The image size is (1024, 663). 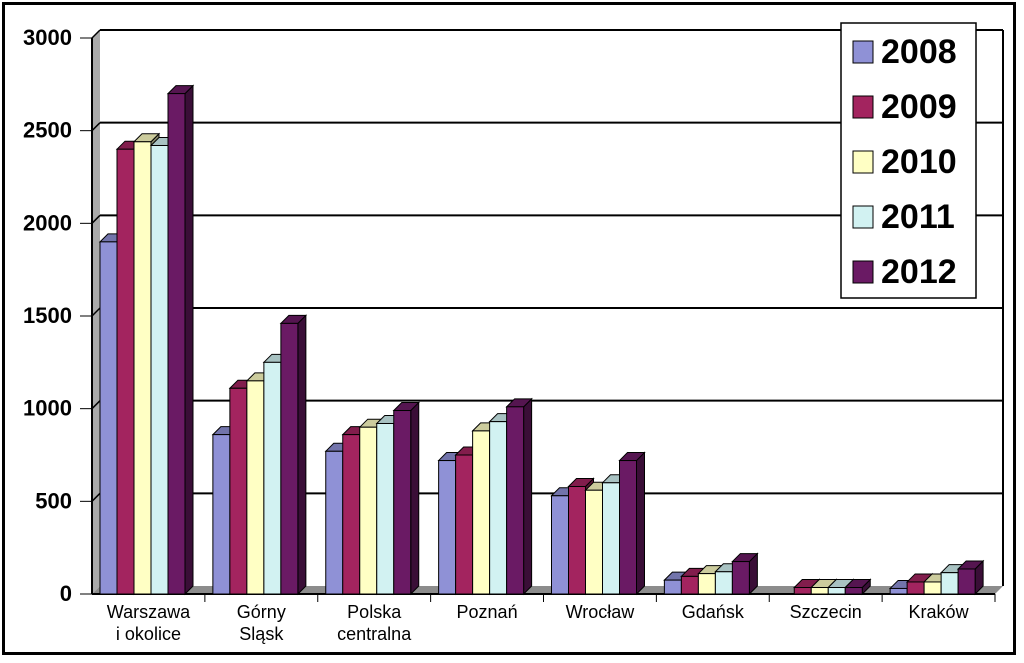 What do you see at coordinates (47, 222) in the screenshot?
I see `y-tick-label: 2000` at bounding box center [47, 222].